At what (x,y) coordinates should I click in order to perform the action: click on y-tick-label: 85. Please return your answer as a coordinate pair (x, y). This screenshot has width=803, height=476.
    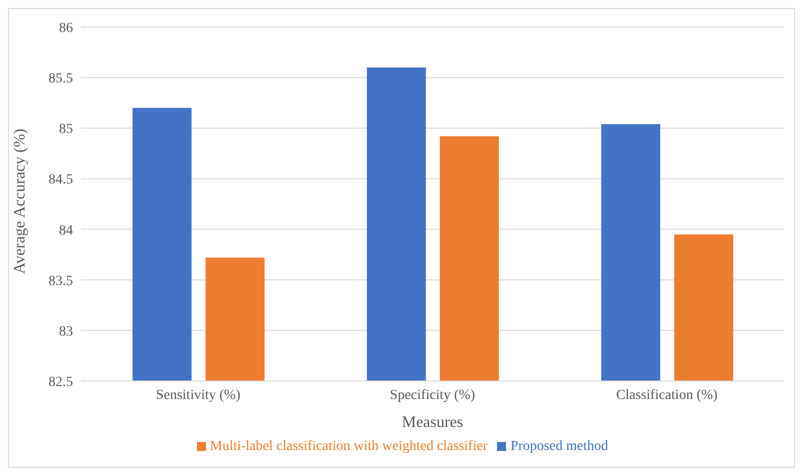
    Looking at the image, I should click on (66, 130).